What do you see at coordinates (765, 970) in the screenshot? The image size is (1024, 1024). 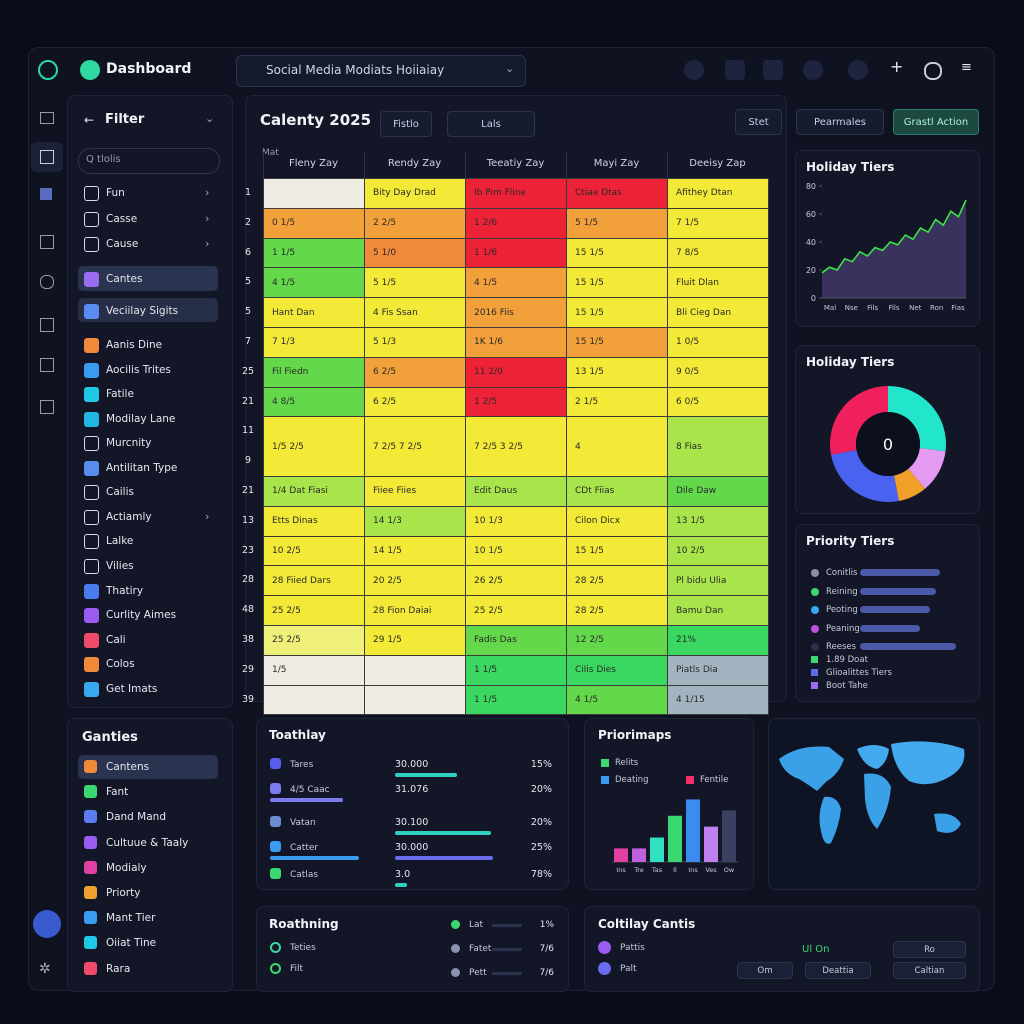 I see `chip: Om` at bounding box center [765, 970].